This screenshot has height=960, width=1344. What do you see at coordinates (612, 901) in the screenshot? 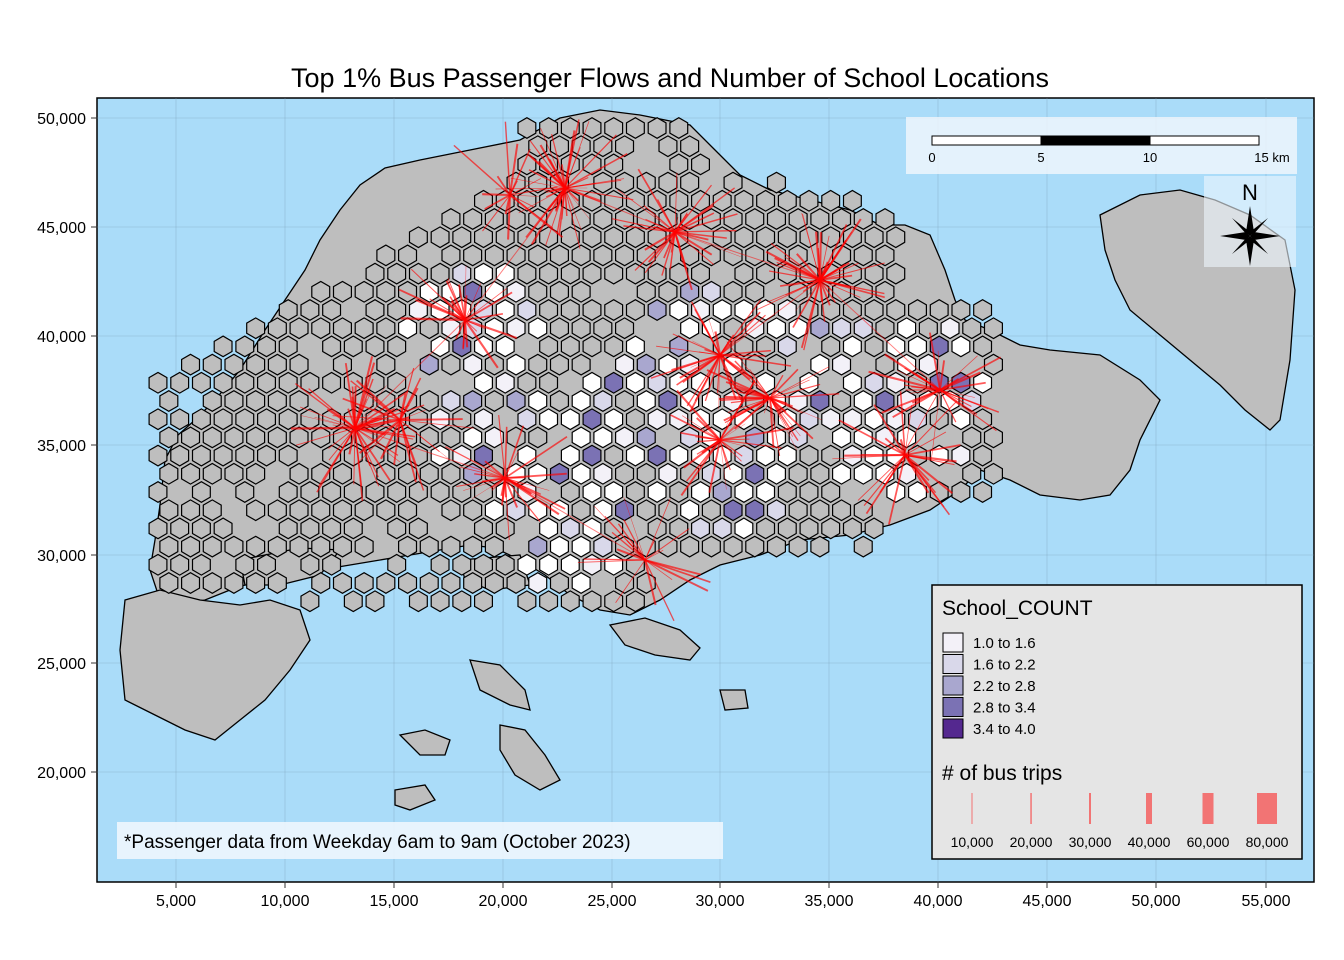
I see `x-tick-label: 25,000` at bounding box center [612, 901].